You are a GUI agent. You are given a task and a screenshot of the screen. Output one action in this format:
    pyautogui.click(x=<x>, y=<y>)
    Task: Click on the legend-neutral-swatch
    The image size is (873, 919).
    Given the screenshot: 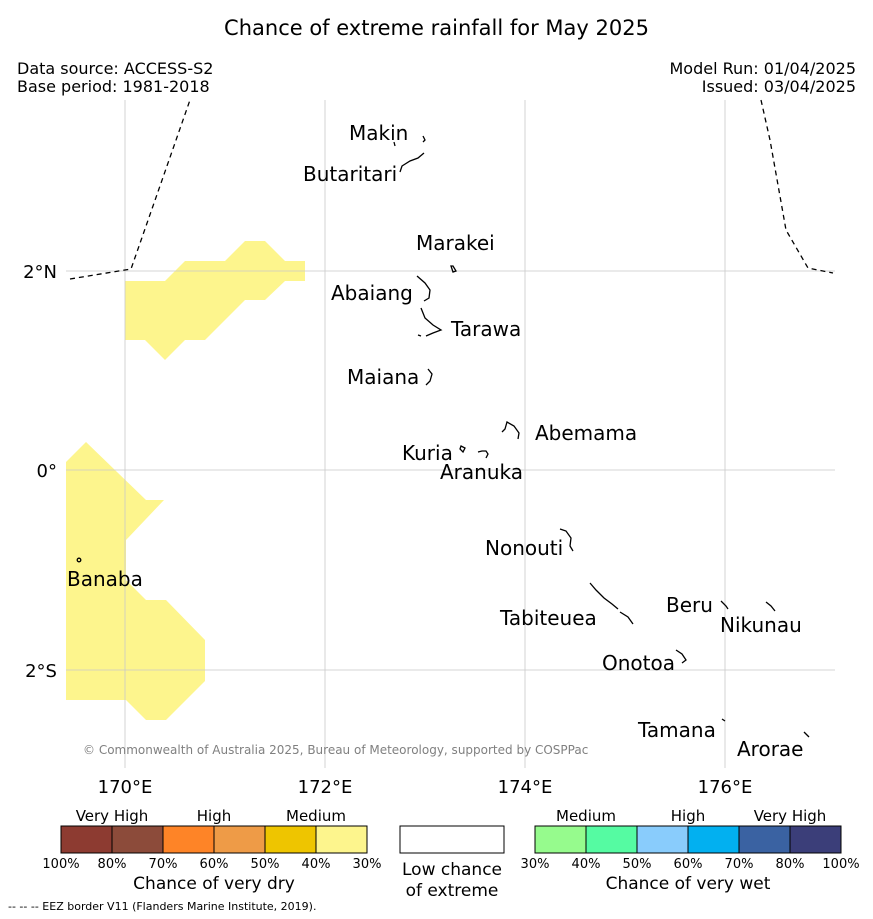 What is the action you would take?
    pyautogui.click(x=452, y=839)
    